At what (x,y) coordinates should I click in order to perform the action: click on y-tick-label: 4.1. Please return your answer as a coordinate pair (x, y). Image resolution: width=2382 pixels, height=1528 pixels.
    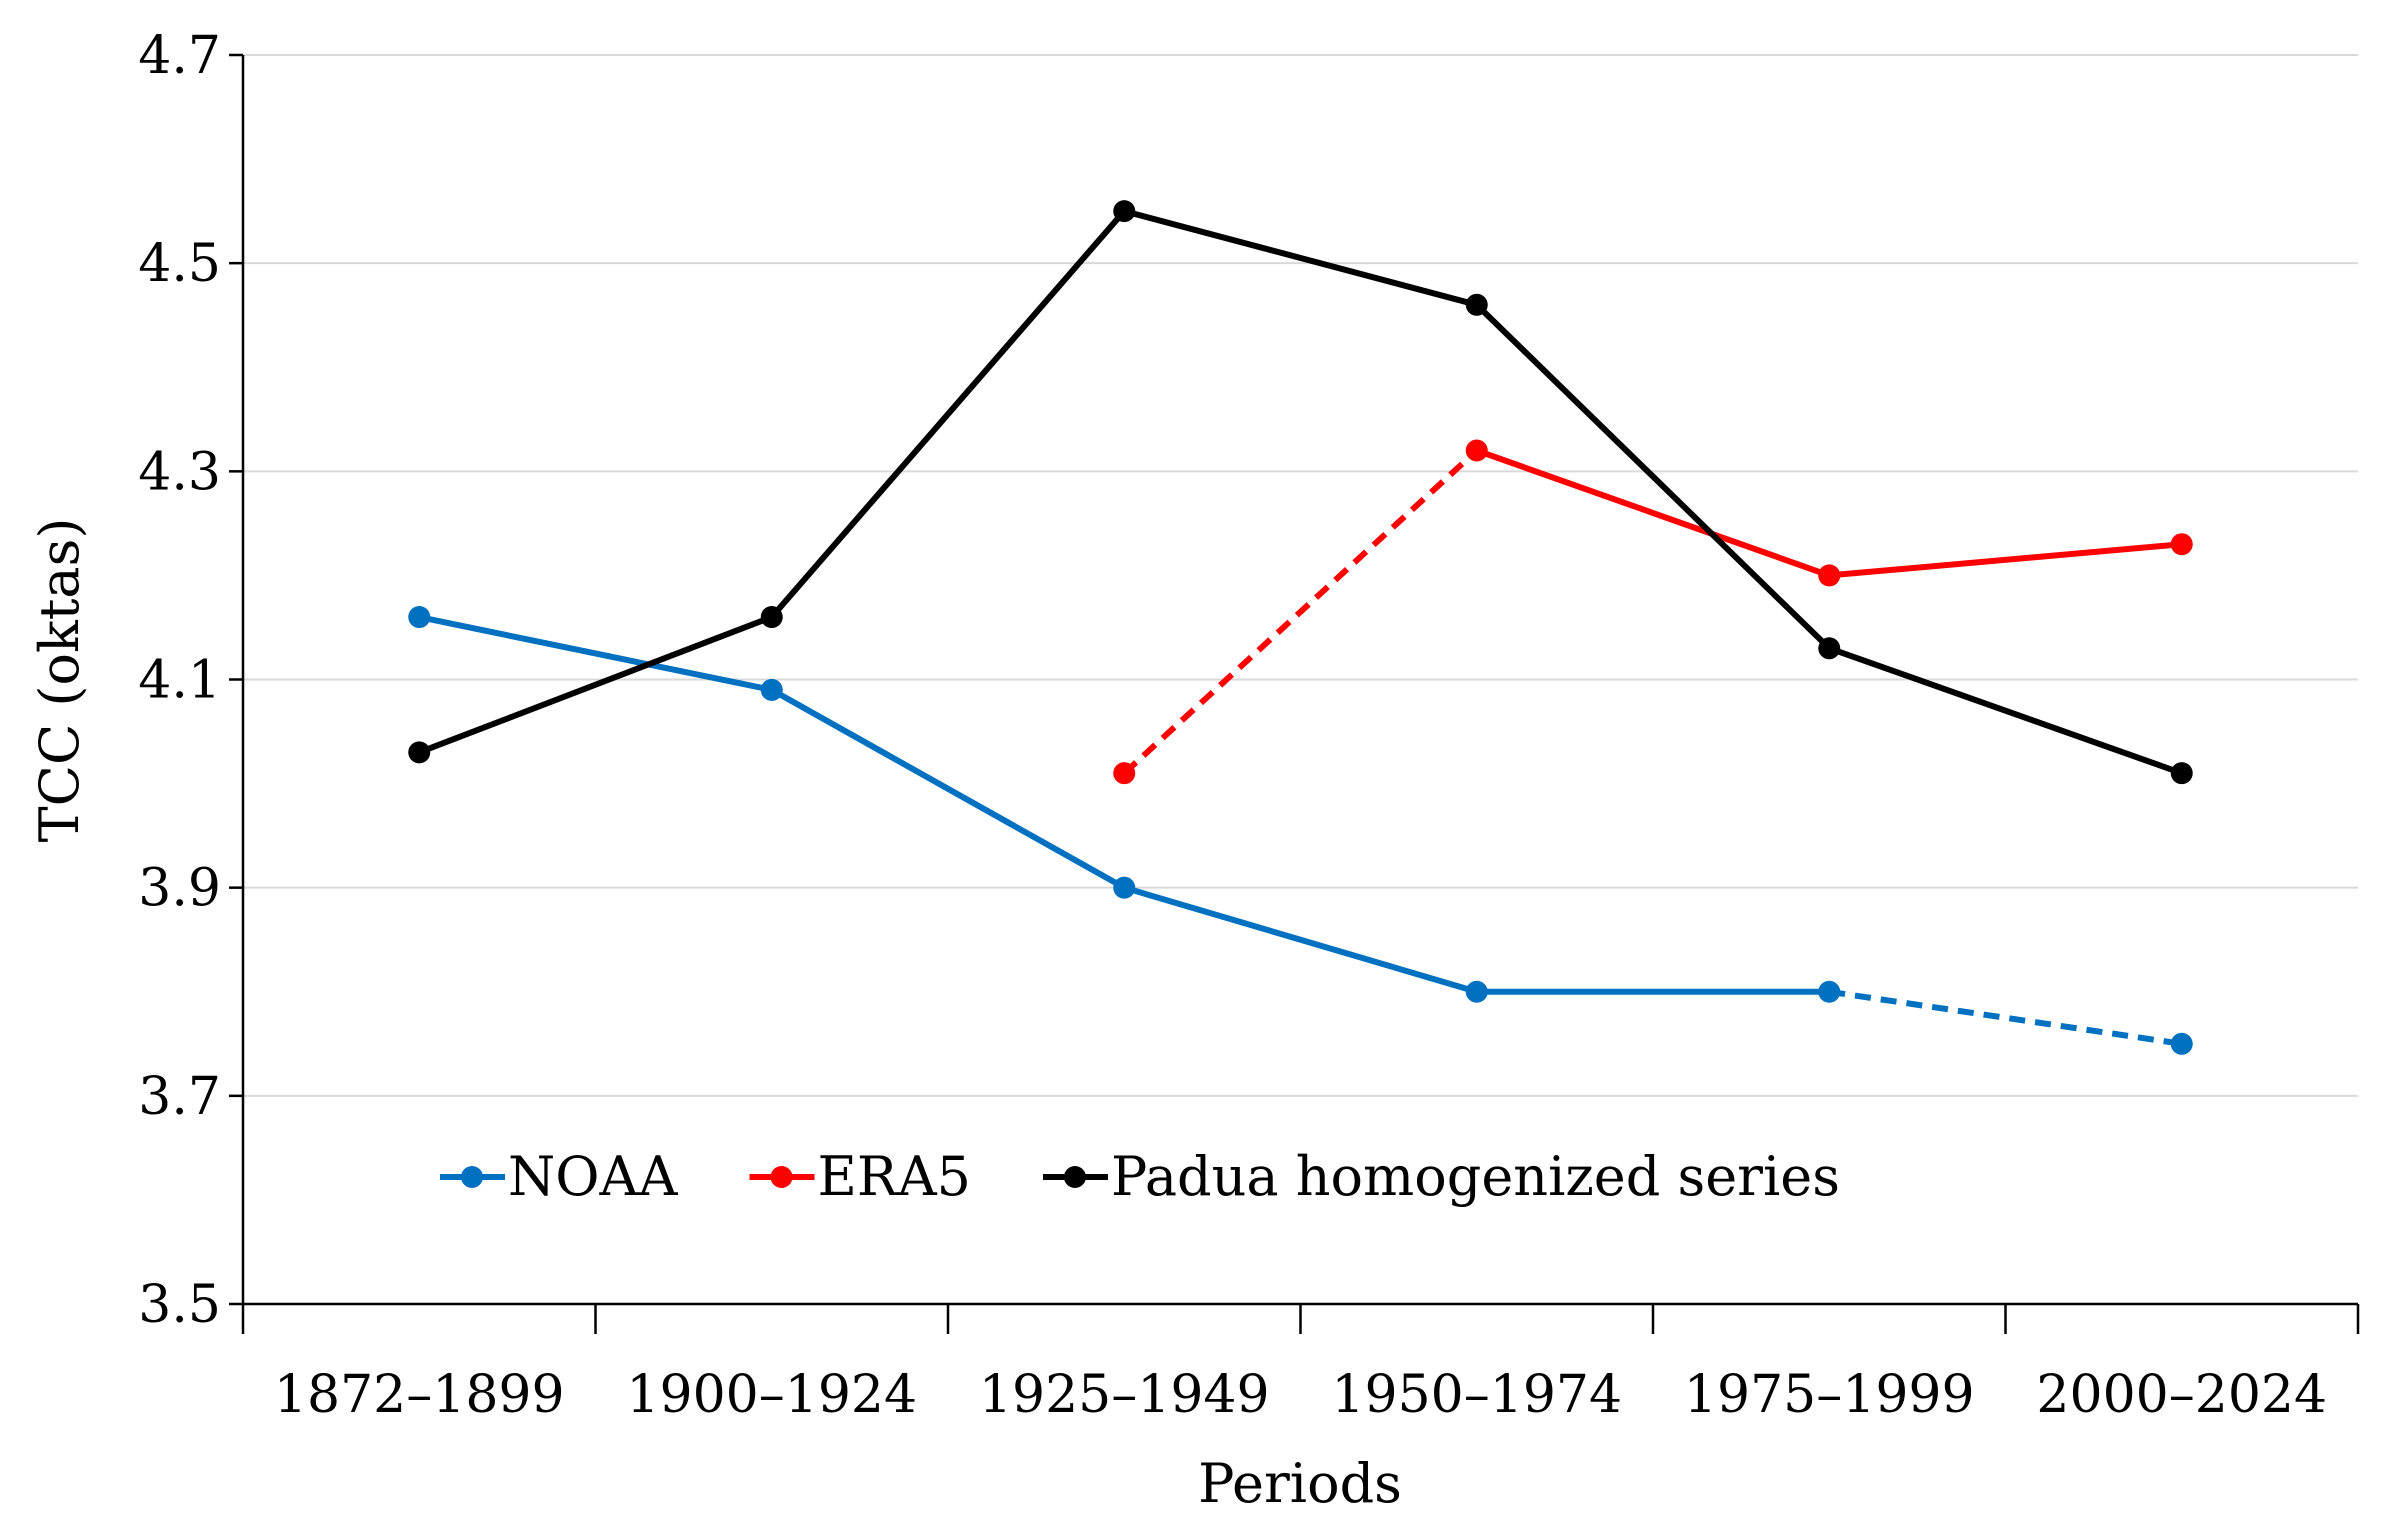
    Looking at the image, I should click on (179, 681).